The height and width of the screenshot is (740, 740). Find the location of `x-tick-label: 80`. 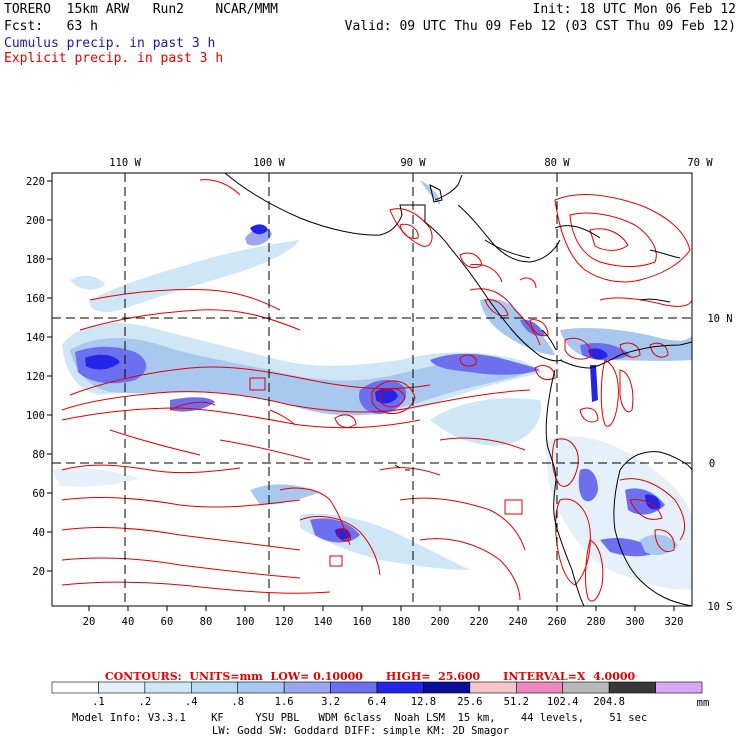

x-tick-label: 80 is located at coordinates (206, 622).